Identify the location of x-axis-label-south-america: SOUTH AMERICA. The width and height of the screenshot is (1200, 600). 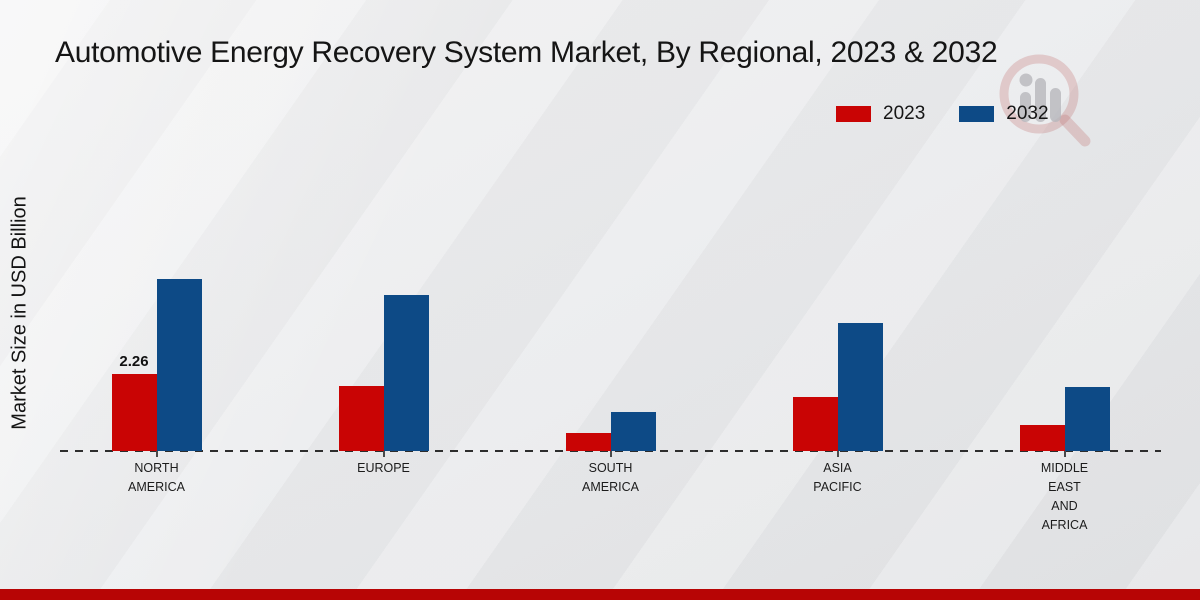
(610, 477).